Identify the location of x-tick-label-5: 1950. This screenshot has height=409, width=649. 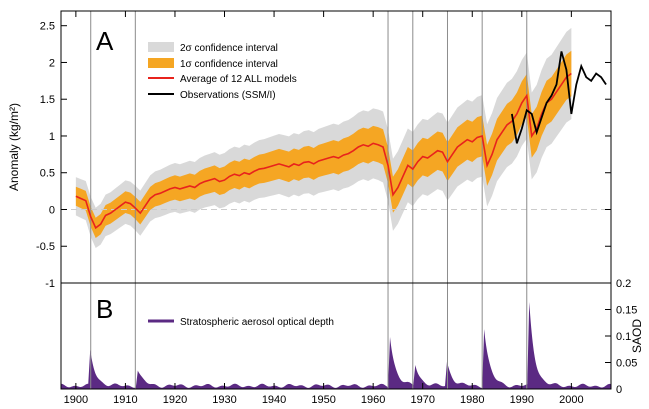
(323, 400).